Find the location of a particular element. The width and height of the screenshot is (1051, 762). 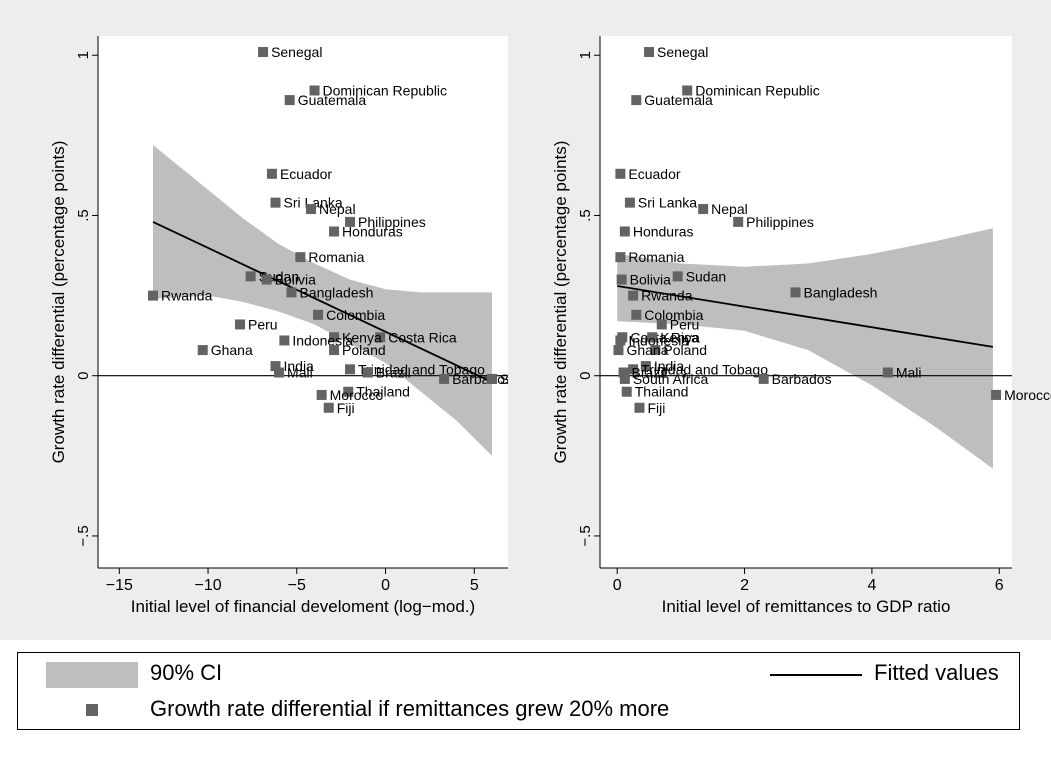

p2-point-colombia is located at coordinates (636, 314).